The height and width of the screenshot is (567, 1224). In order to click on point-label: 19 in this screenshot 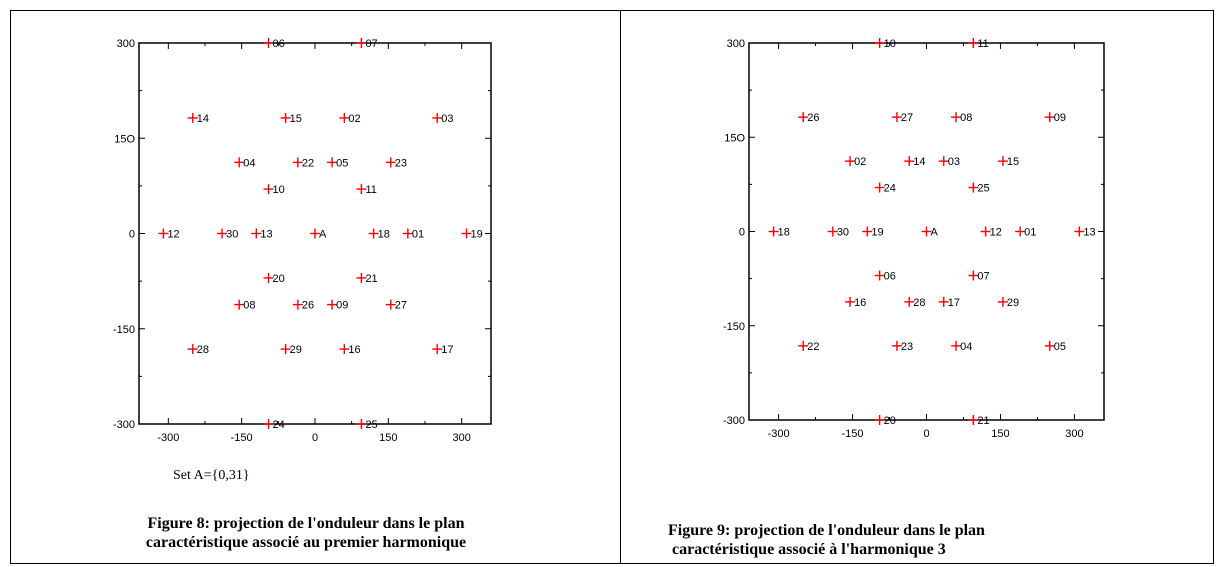, I will do `click(477, 235)`.